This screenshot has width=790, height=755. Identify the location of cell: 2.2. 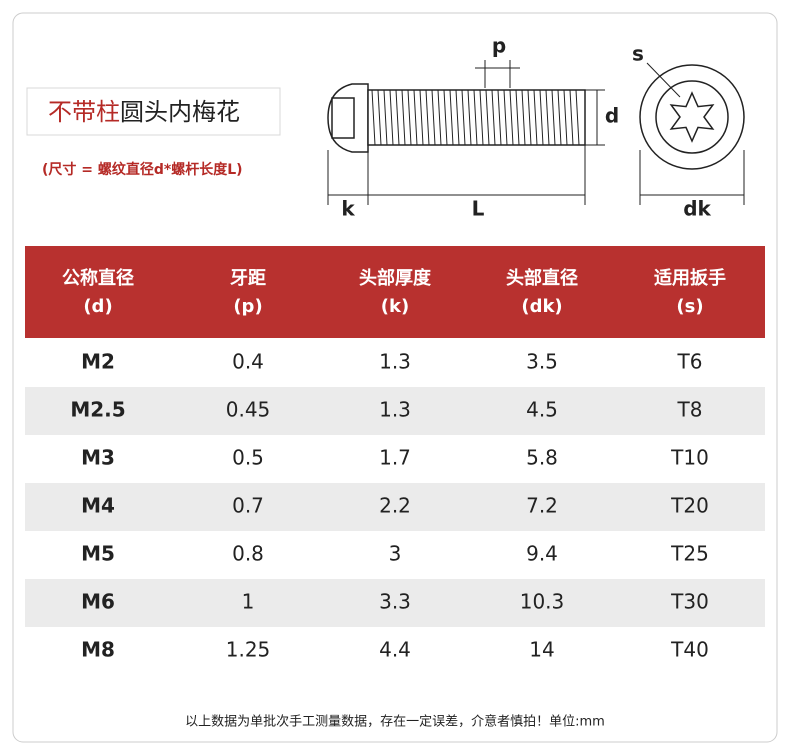
(395, 506).